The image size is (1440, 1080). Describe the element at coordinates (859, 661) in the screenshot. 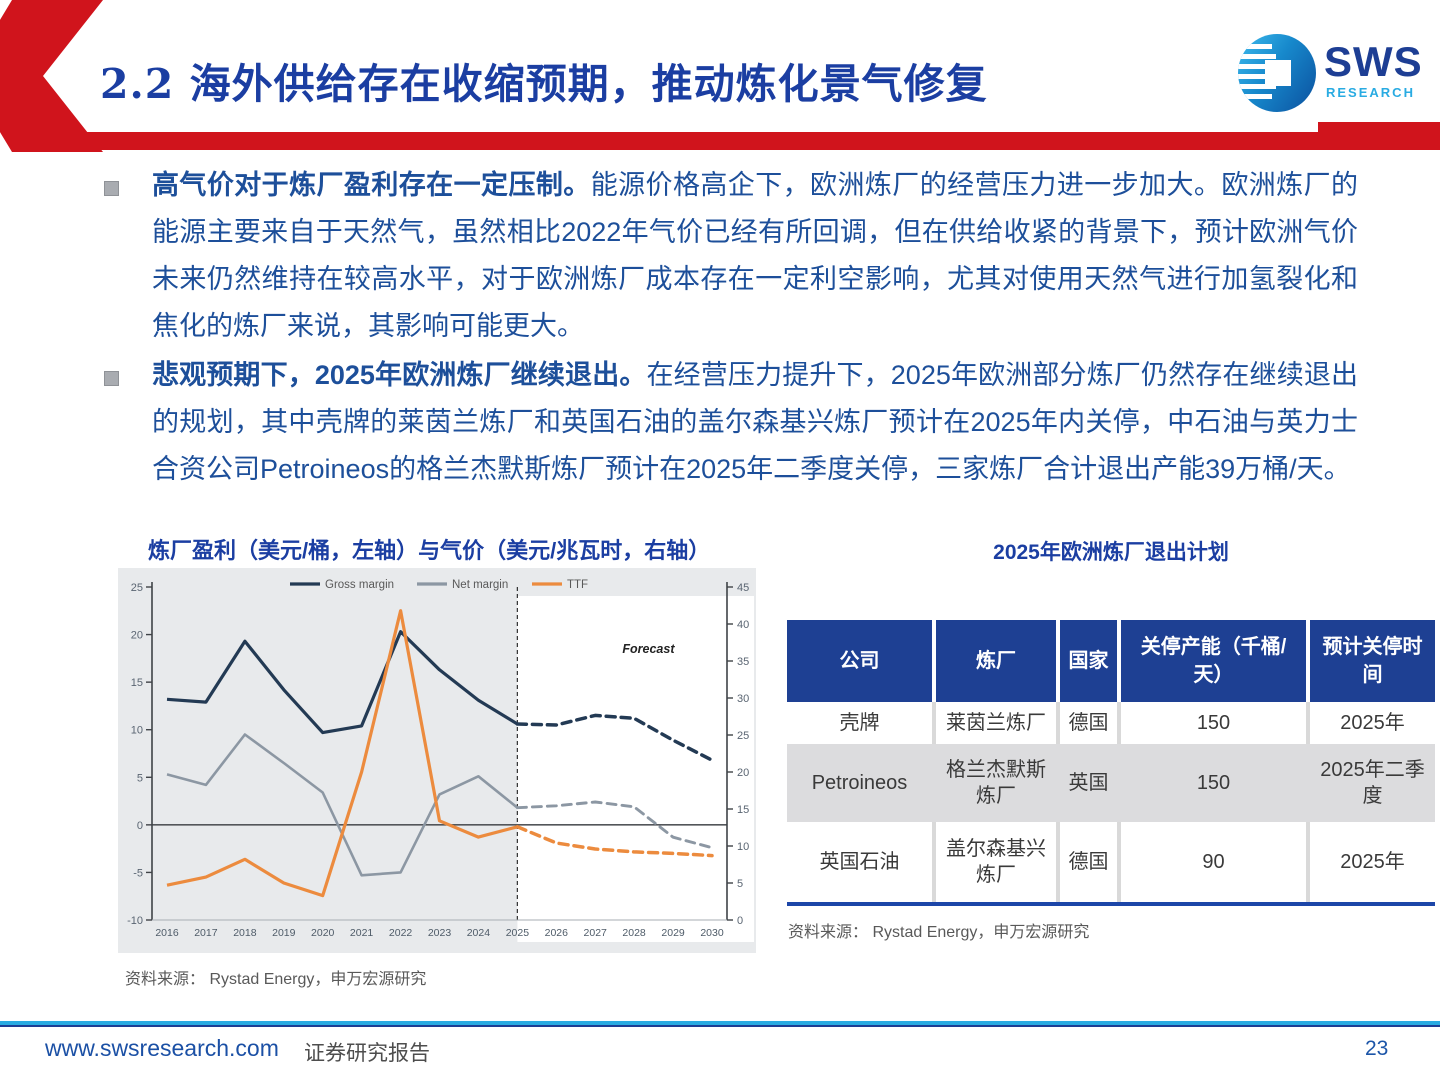

I see `exit-table-header-cell: 公司` at that location.